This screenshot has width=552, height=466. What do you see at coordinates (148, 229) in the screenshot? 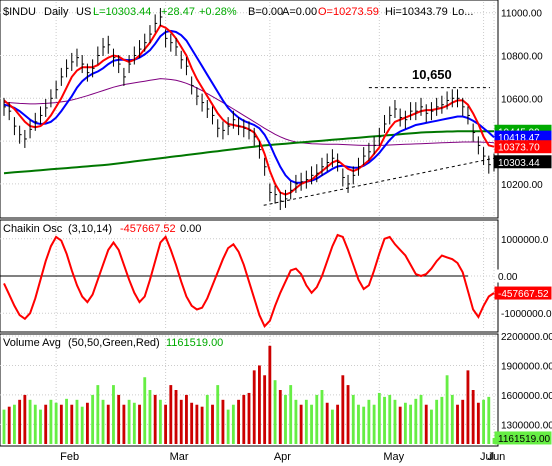
I see `chaikin-value: -457667.52` at bounding box center [148, 229].